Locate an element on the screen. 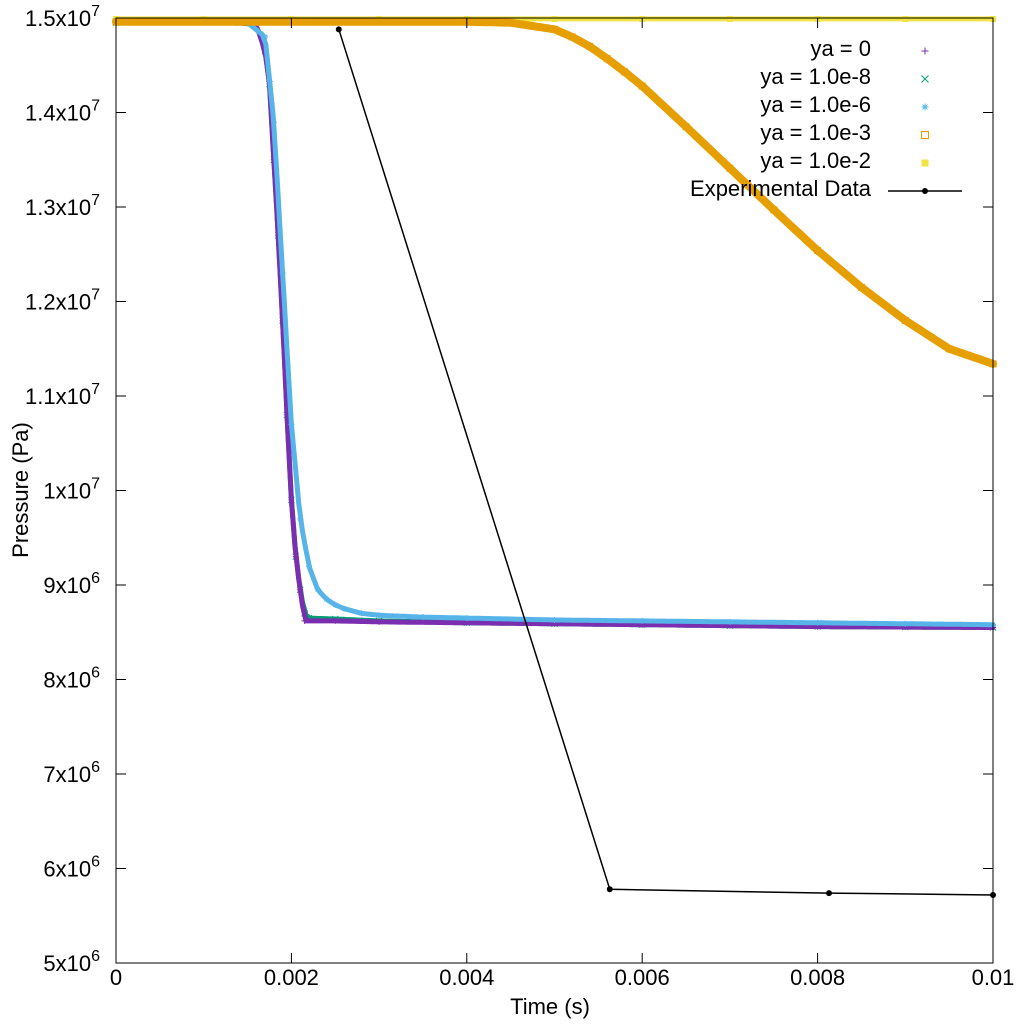  y-tick-label: 9x10⁶ is located at coordinates (71, 584).